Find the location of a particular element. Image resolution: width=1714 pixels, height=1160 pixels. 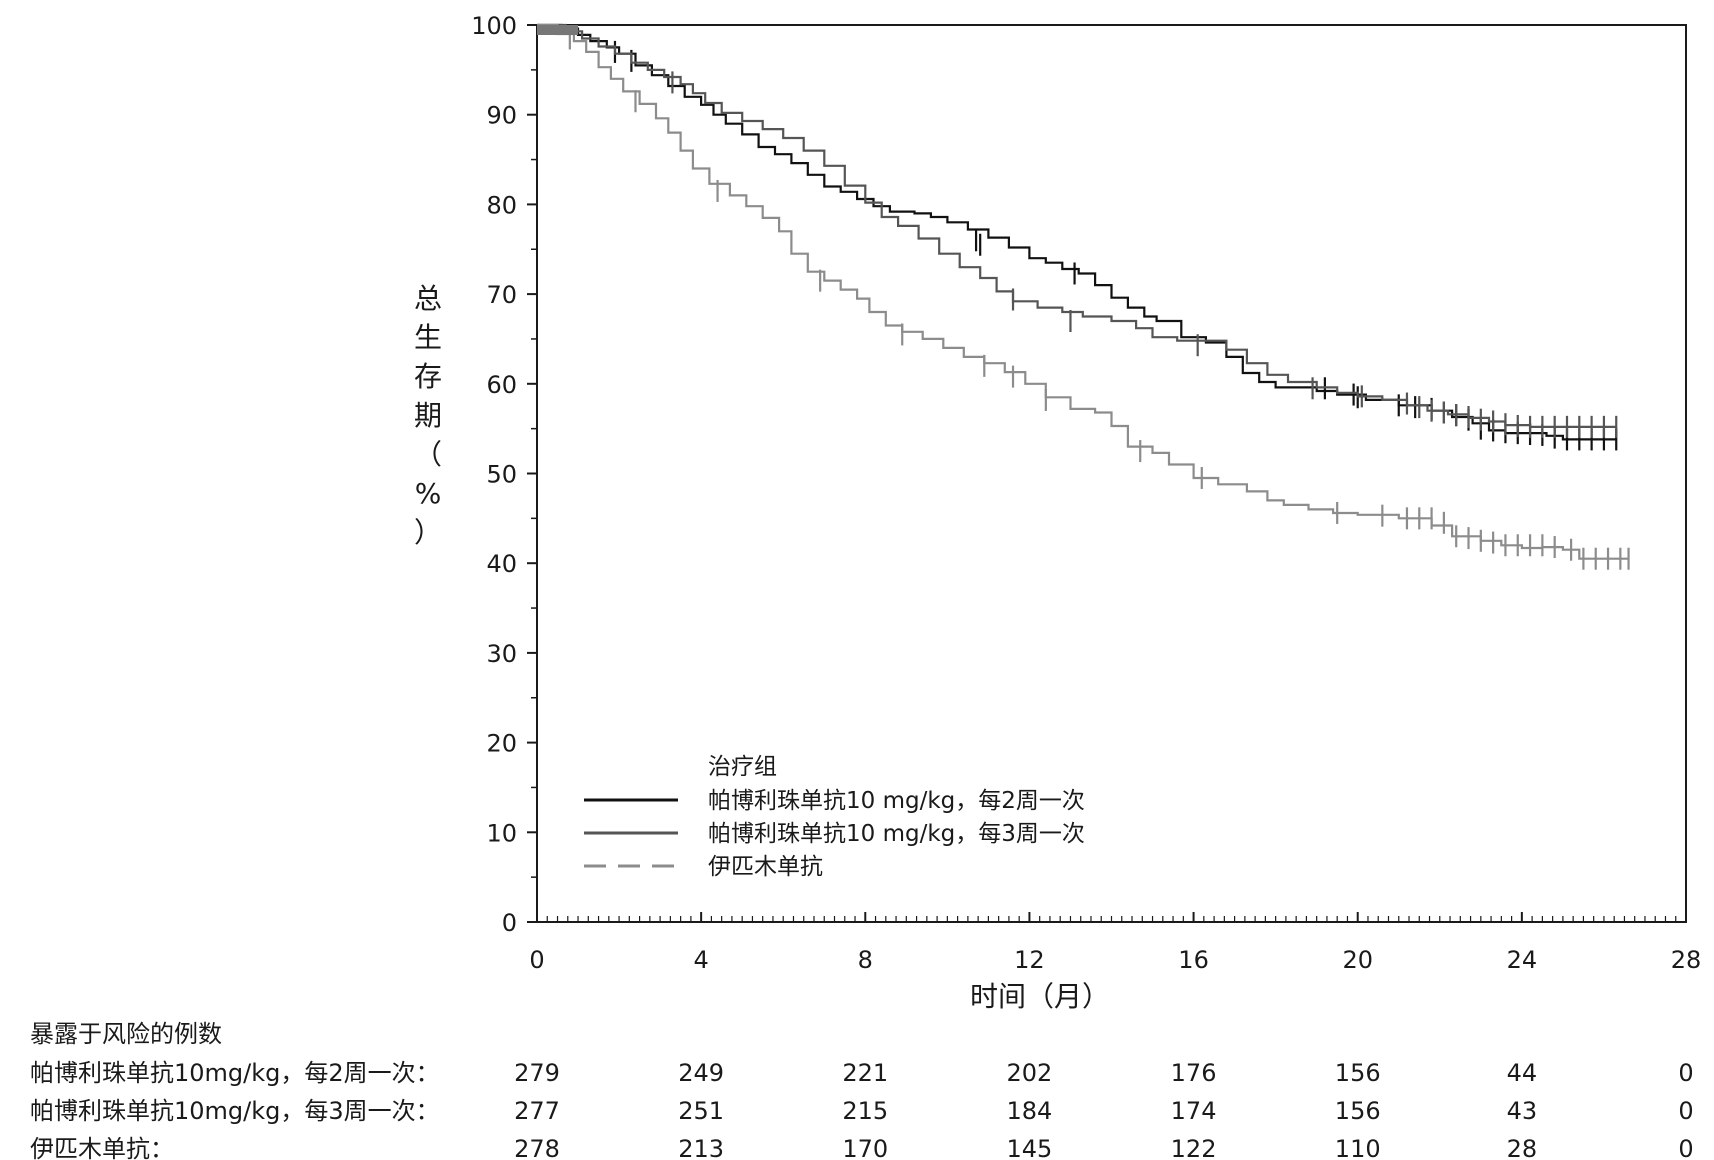

risk-value: 277 is located at coordinates (537, 1111).